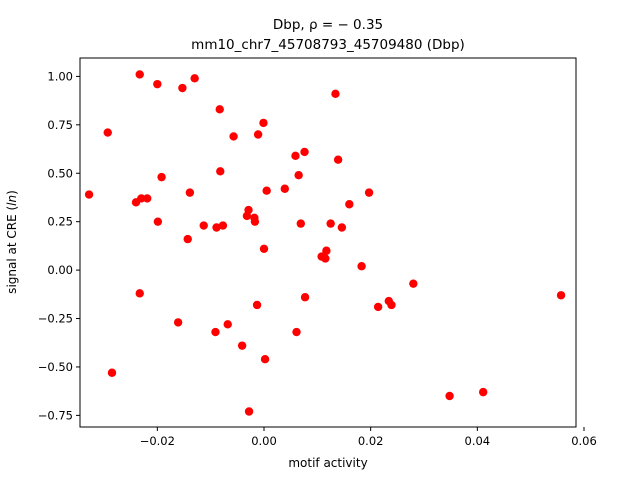 This screenshot has height=480, width=640. I want to click on y-tick-label: 1.00, so click(60, 76).